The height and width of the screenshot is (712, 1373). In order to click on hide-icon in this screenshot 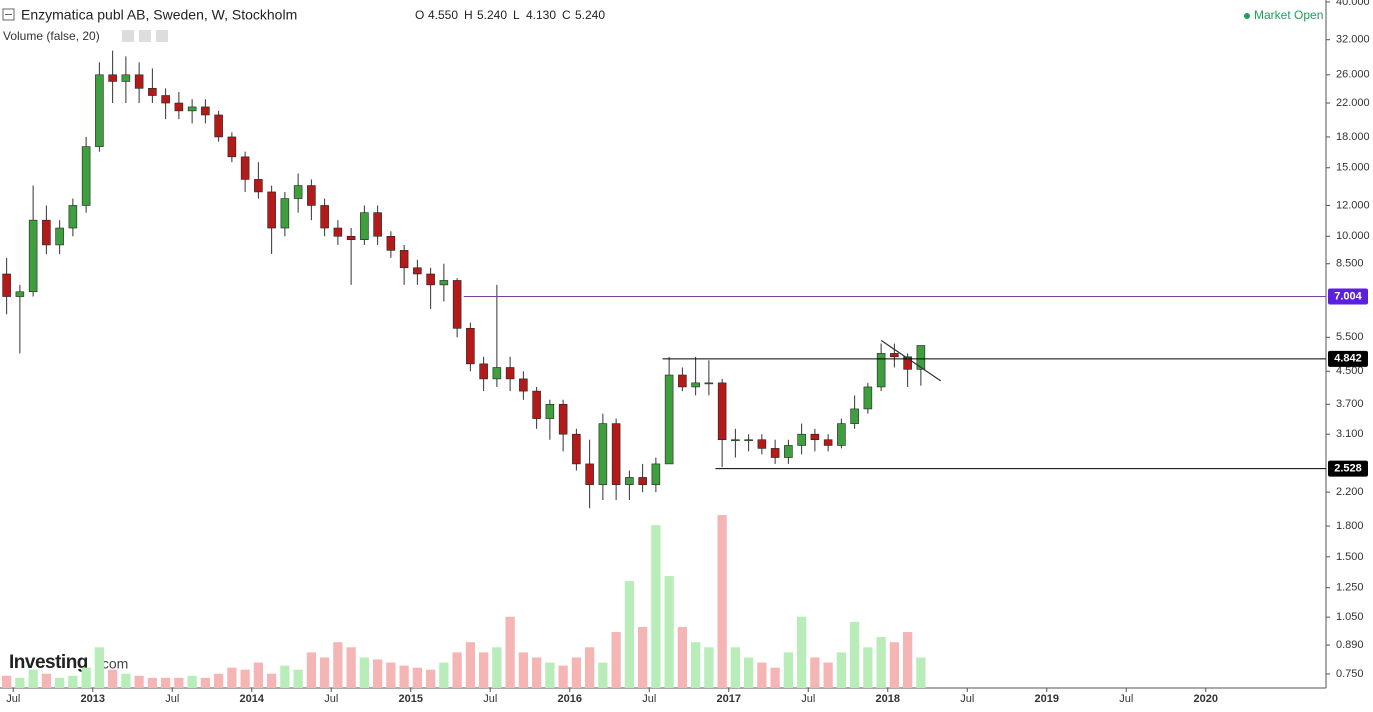, I will do `click(145, 36)`.